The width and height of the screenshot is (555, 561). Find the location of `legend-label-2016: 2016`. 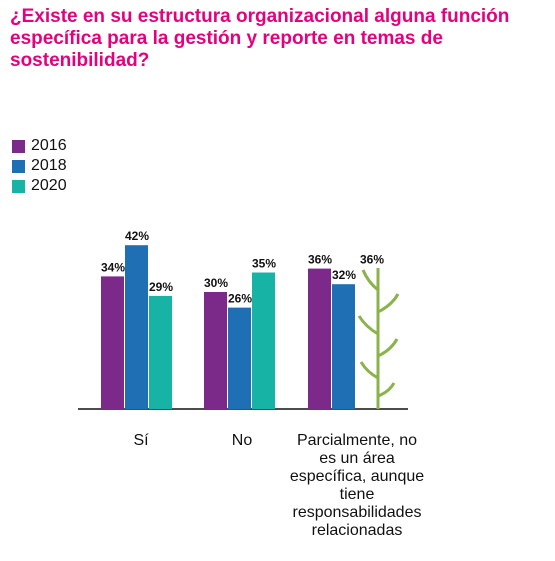

legend-label-2016: 2016 is located at coordinates (49, 145).